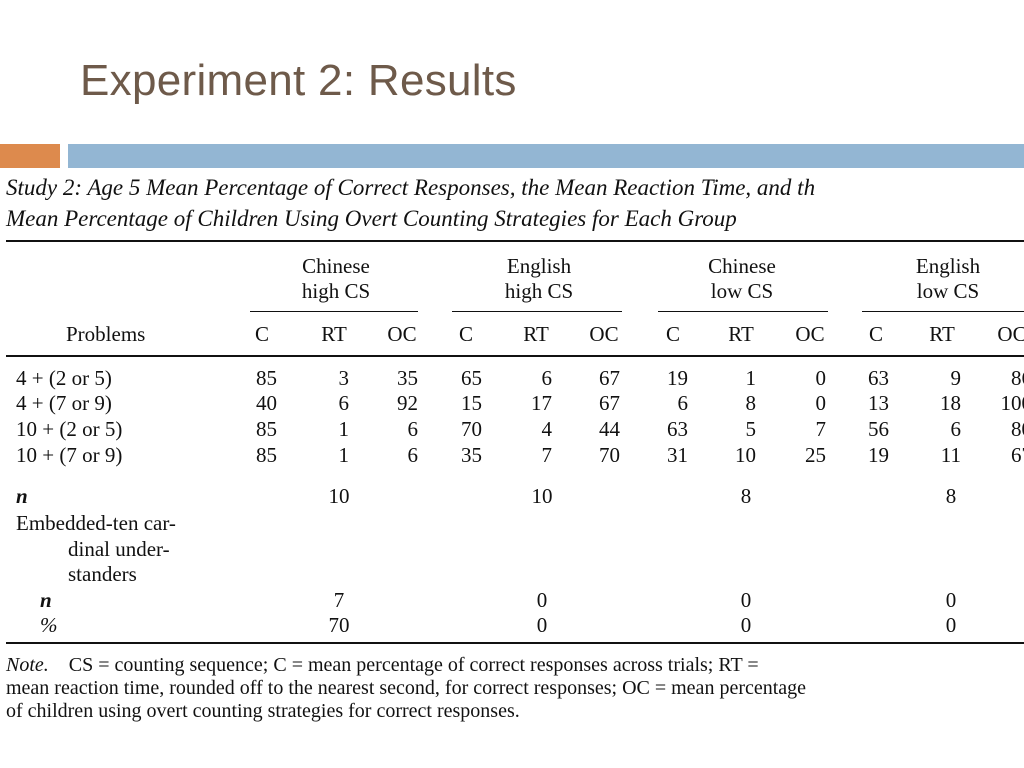 This screenshot has width=1024, height=768. I want to click on bottom-rule, so click(515, 643).